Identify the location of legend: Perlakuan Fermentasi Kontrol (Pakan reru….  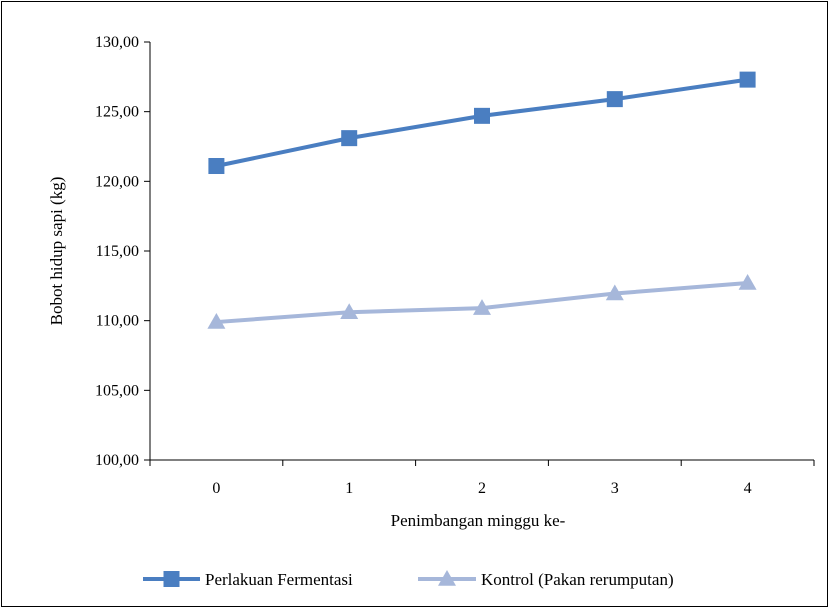
(408, 579).